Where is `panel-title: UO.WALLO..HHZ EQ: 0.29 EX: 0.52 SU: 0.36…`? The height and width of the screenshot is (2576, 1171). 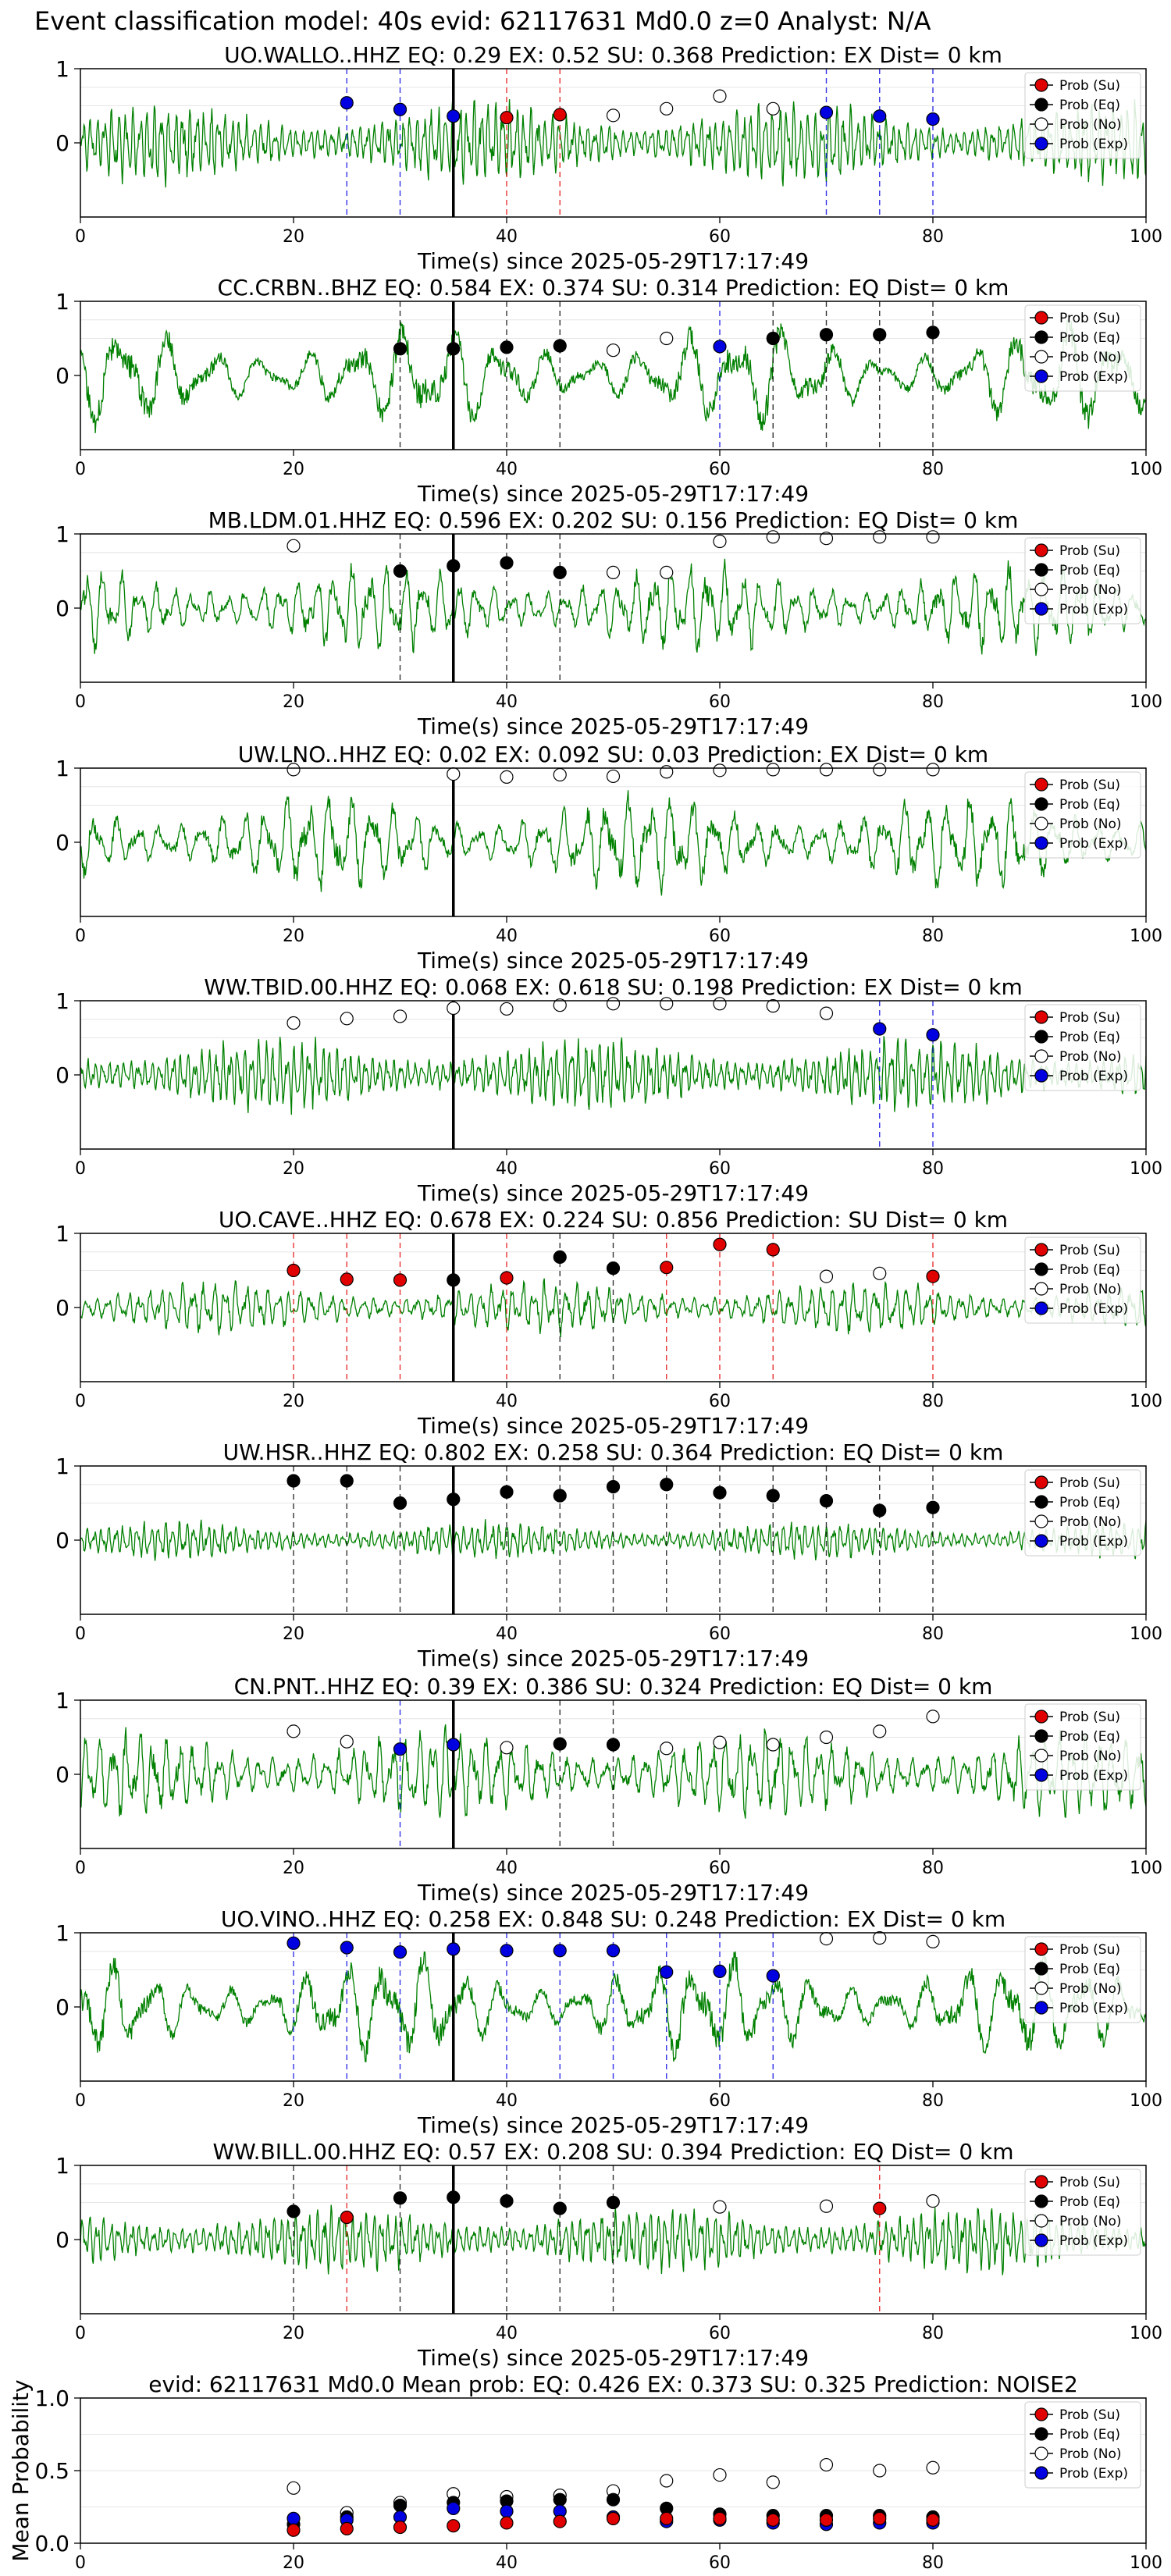
panel-title: UO.WALLO..HHZ EQ: 0.29 EX: 0.52 SU: 0.36… is located at coordinates (613, 55).